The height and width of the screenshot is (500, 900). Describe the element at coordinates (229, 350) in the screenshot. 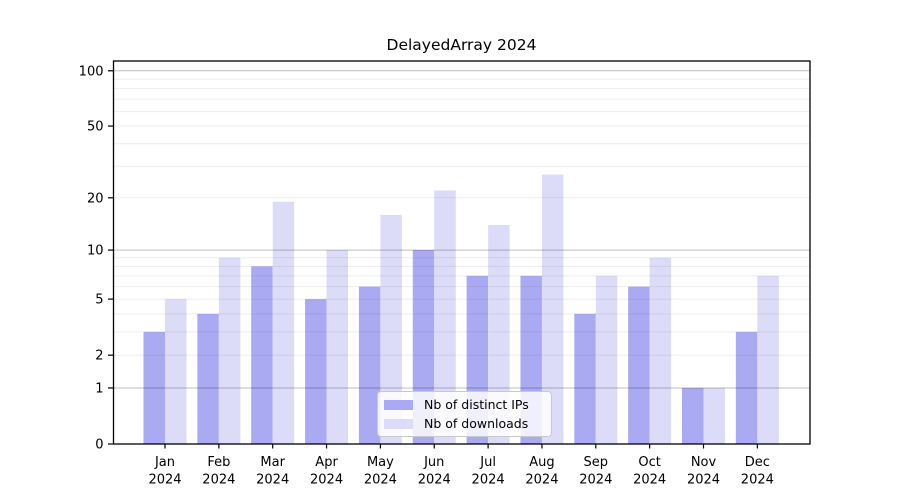

I see `bar-downloads-feb` at that location.